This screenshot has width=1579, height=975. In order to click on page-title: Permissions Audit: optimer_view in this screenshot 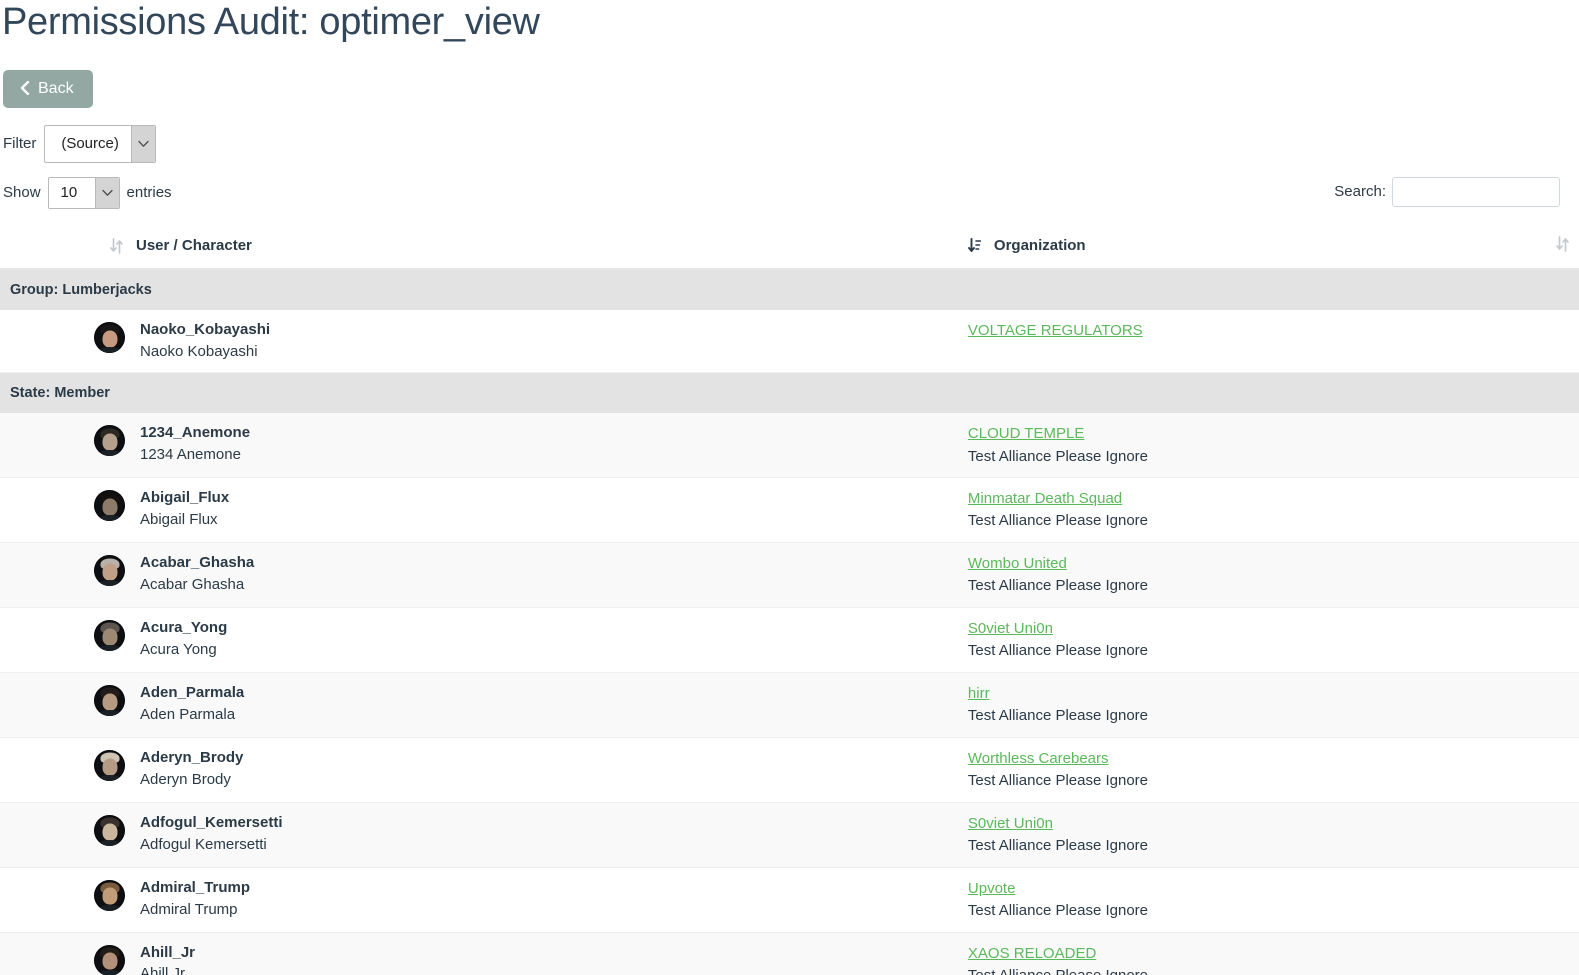, I will do `click(271, 22)`.